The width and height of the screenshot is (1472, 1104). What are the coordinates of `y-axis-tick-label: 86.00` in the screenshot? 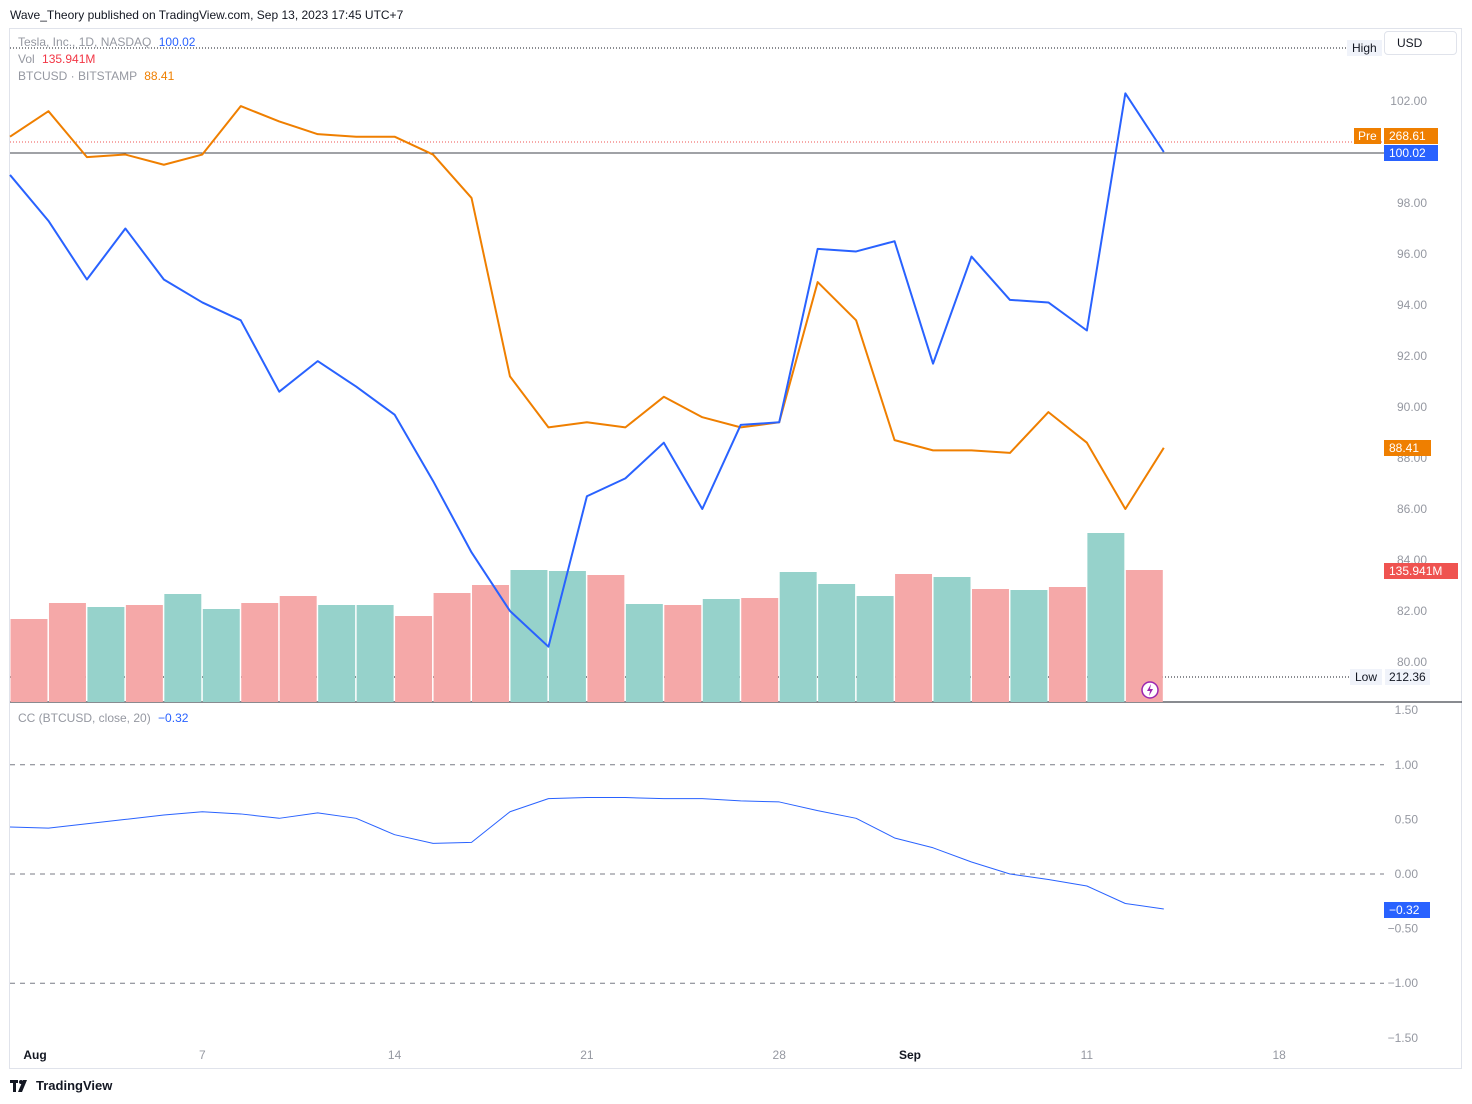 It's located at (1412, 509).